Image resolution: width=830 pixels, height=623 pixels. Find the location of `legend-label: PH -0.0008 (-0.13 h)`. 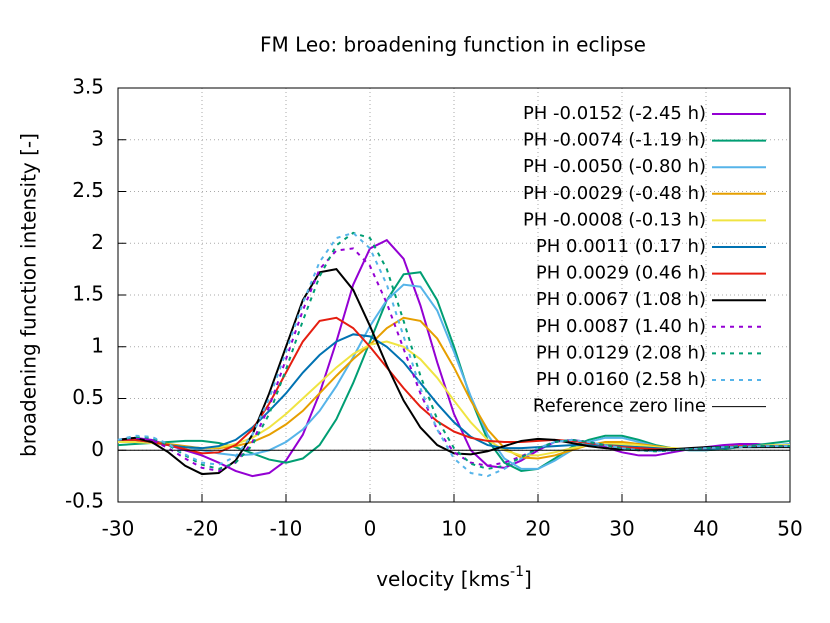

legend-label: PH -0.0008 (-0.13 h) is located at coordinates (614, 219).